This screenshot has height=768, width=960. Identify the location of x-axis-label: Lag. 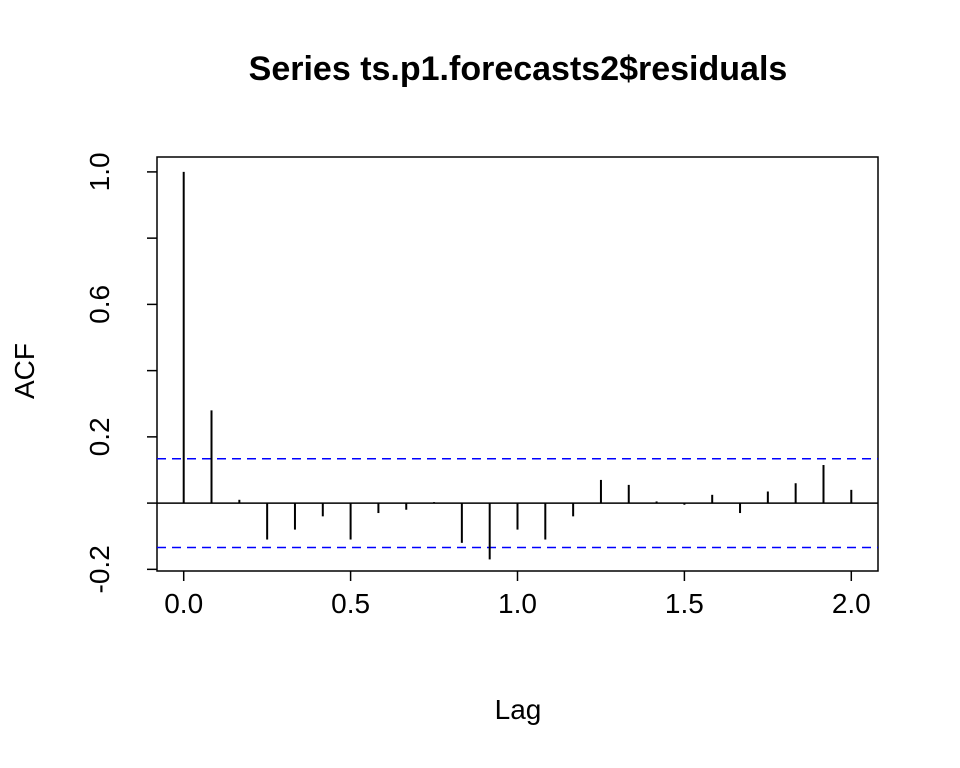
(518, 709).